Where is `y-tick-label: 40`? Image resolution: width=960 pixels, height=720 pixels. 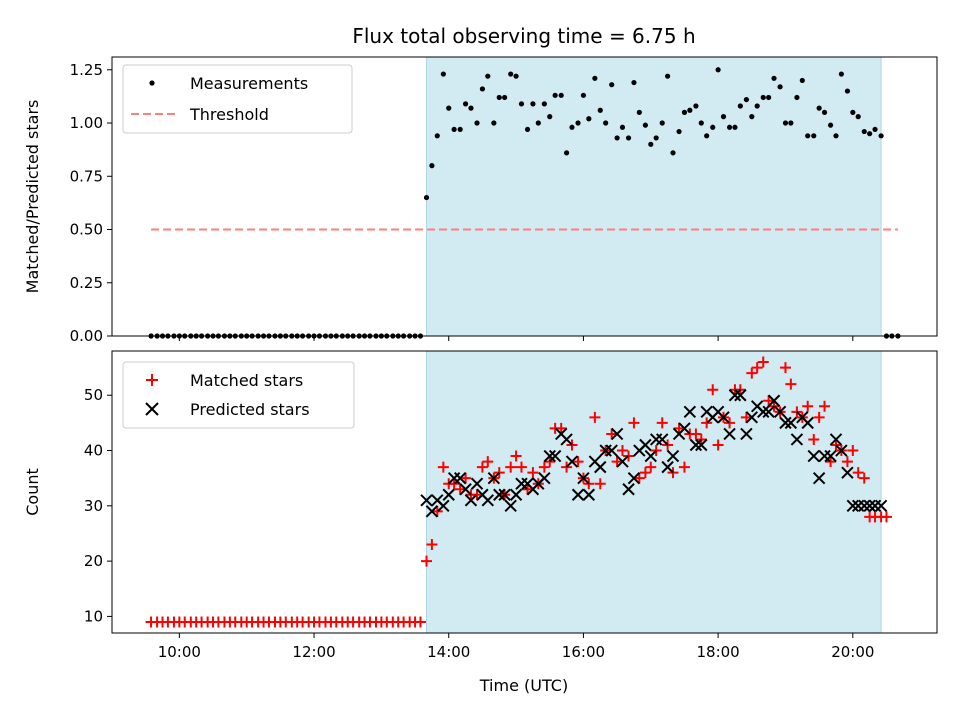 y-tick-label: 40 is located at coordinates (93, 451).